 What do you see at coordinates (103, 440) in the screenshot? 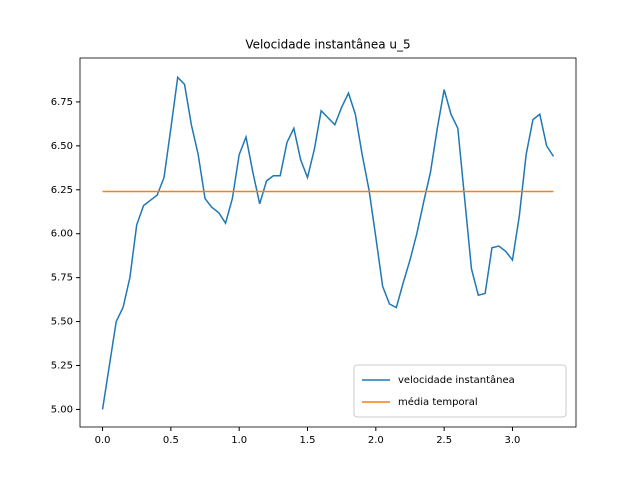
I see `x-tick-label: 0.0` at bounding box center [103, 440].